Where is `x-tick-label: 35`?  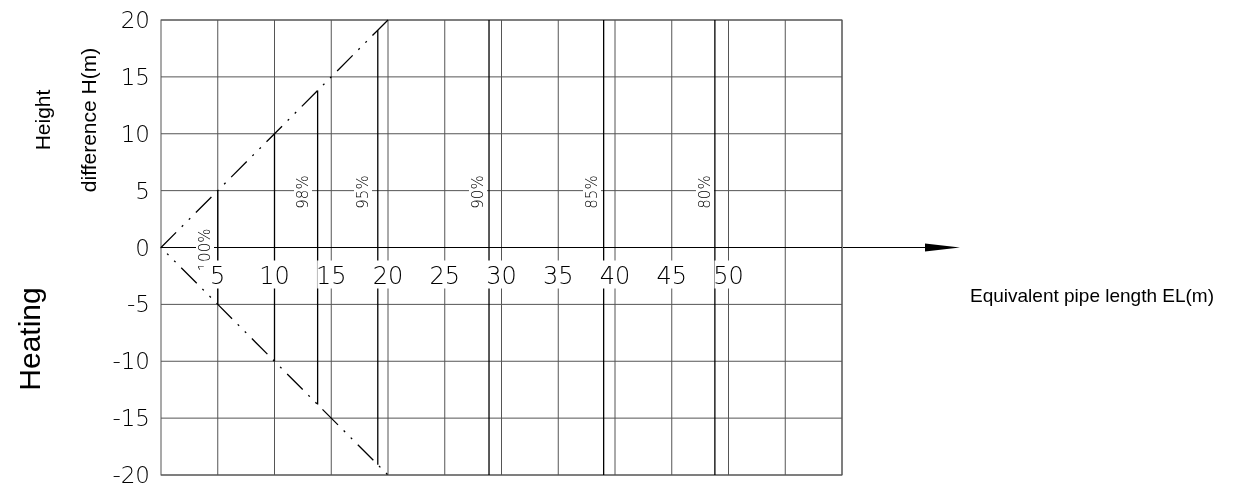
x-tick-label: 35 is located at coordinates (558, 275).